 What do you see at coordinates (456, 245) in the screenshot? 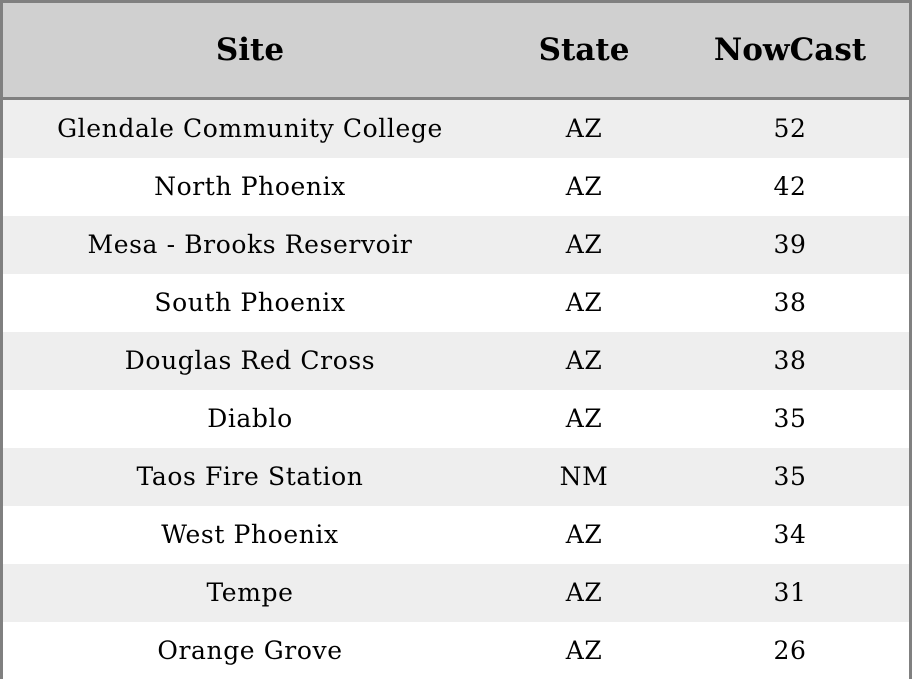
I see `table-row: Mesa - Brooks Reservoir AZ 39` at bounding box center [456, 245].